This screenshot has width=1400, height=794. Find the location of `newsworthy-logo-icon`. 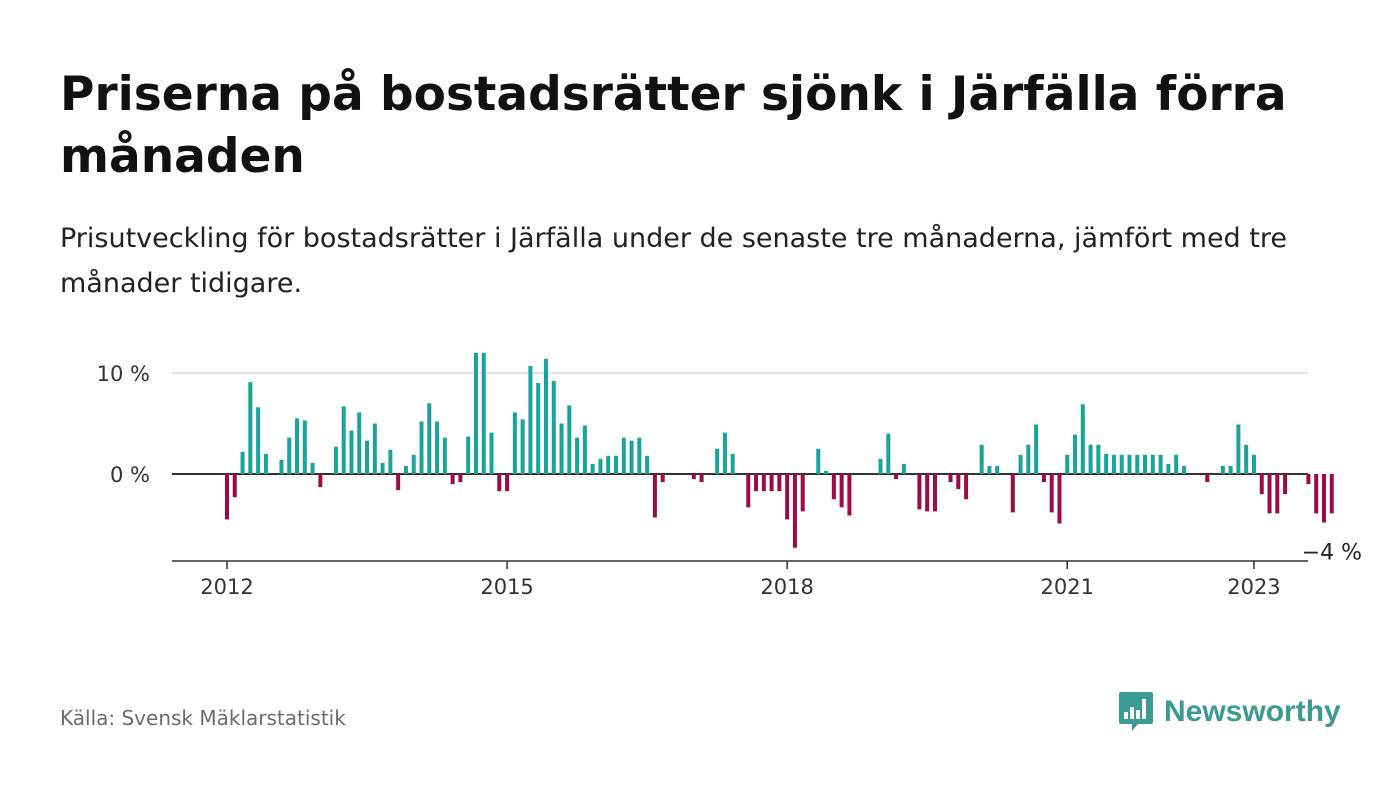

newsworthy-logo-icon is located at coordinates (1136, 711).